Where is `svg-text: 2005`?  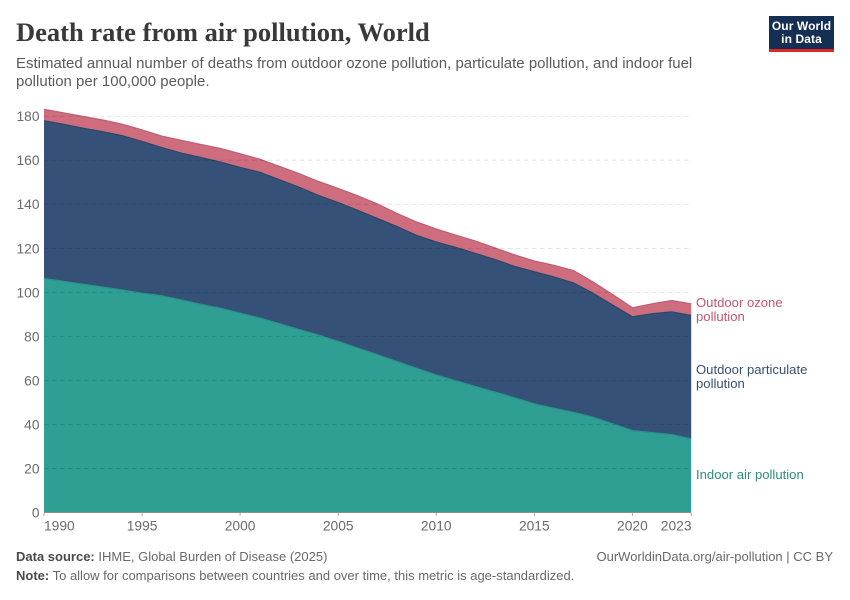
svg-text: 2005 is located at coordinates (338, 526).